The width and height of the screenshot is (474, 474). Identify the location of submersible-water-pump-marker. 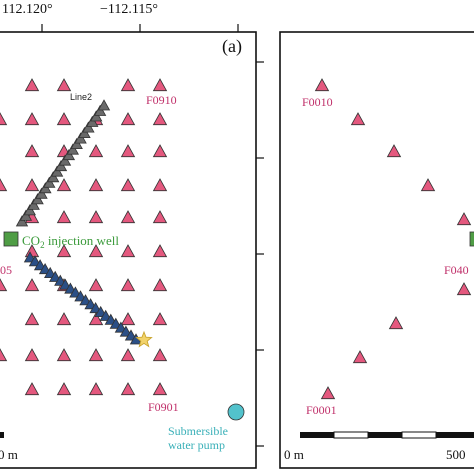
(236, 412).